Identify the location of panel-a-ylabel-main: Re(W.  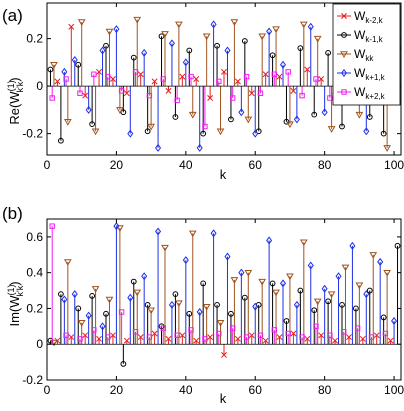
(14, 108).